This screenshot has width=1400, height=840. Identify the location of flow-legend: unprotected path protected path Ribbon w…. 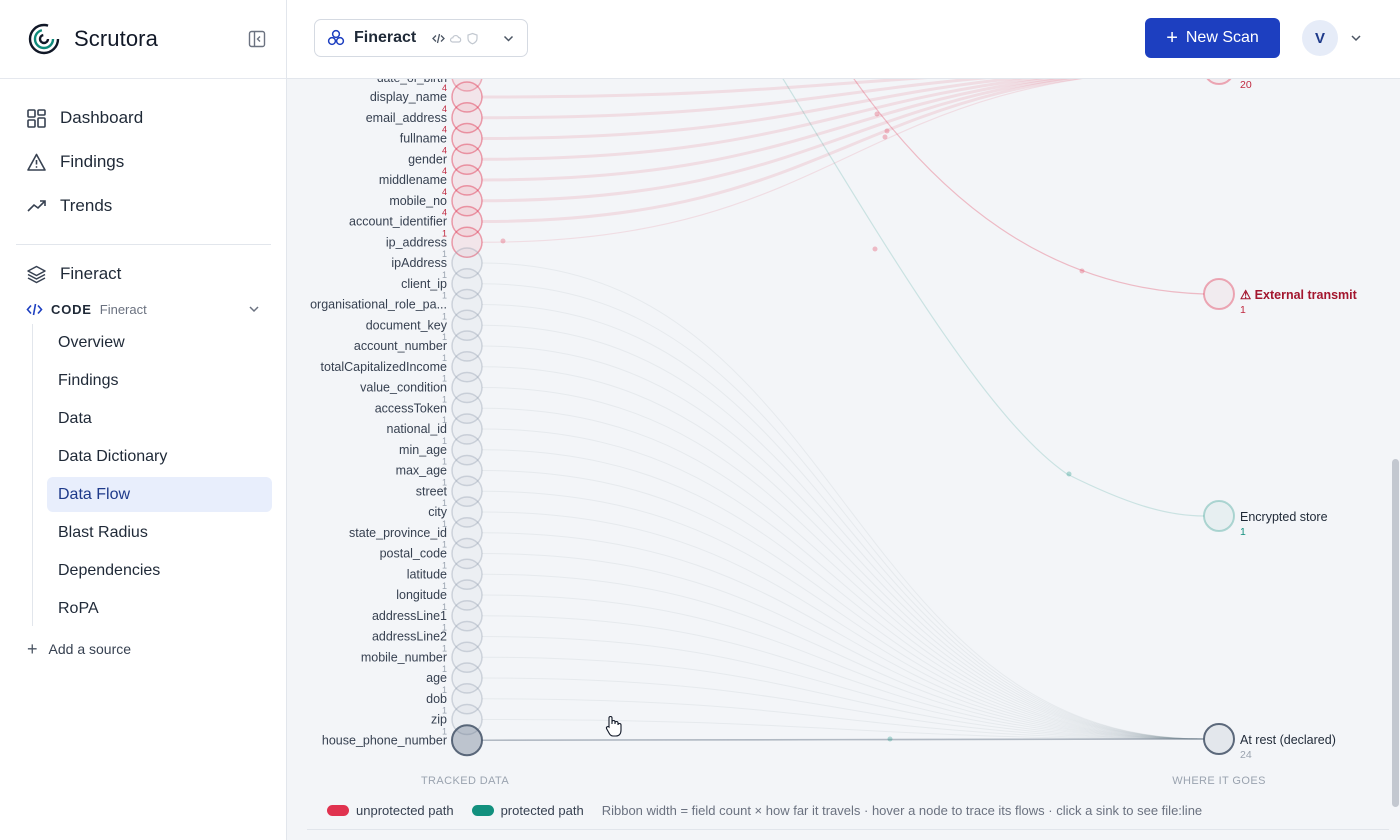
(764, 810).